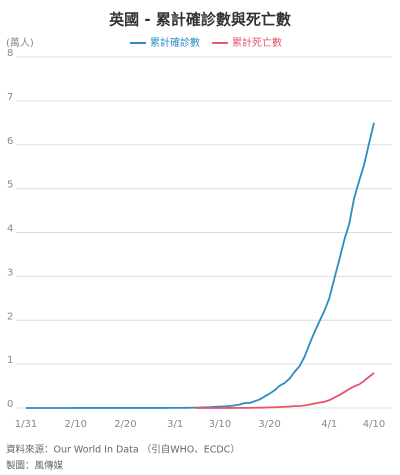  What do you see at coordinates (10, 185) in the screenshot?
I see `y-tick-label: 5` at bounding box center [10, 185].